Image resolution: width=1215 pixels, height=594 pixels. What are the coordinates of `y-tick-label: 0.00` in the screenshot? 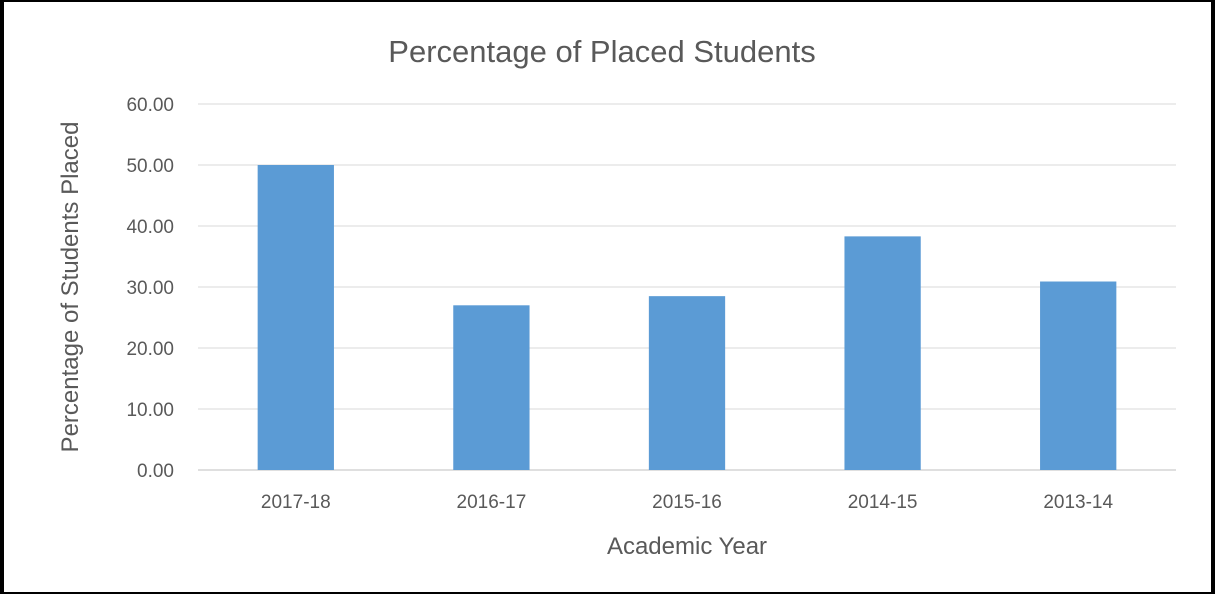 It's located at (155, 471).